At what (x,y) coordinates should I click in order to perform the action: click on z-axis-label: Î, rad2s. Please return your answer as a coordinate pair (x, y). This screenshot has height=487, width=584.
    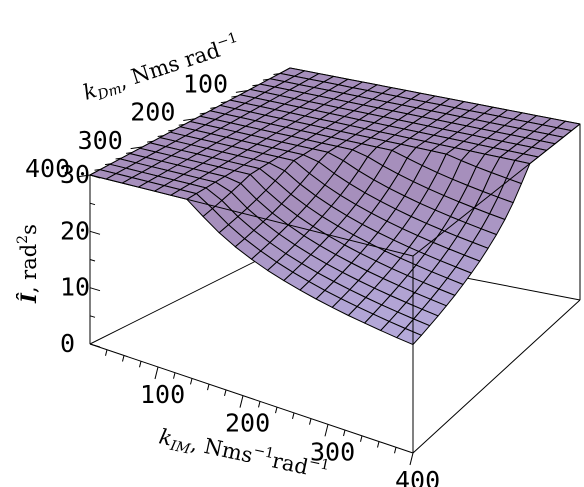
    Looking at the image, I should click on (28, 264).